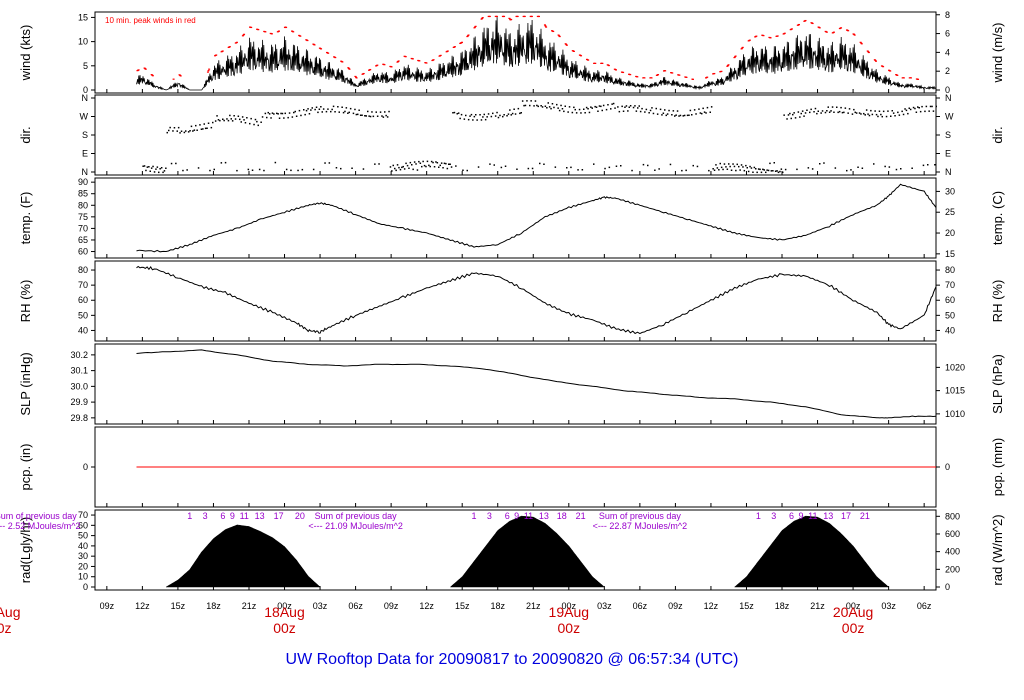  I want to click on axis-label-right: RH (%), so click(997, 301).